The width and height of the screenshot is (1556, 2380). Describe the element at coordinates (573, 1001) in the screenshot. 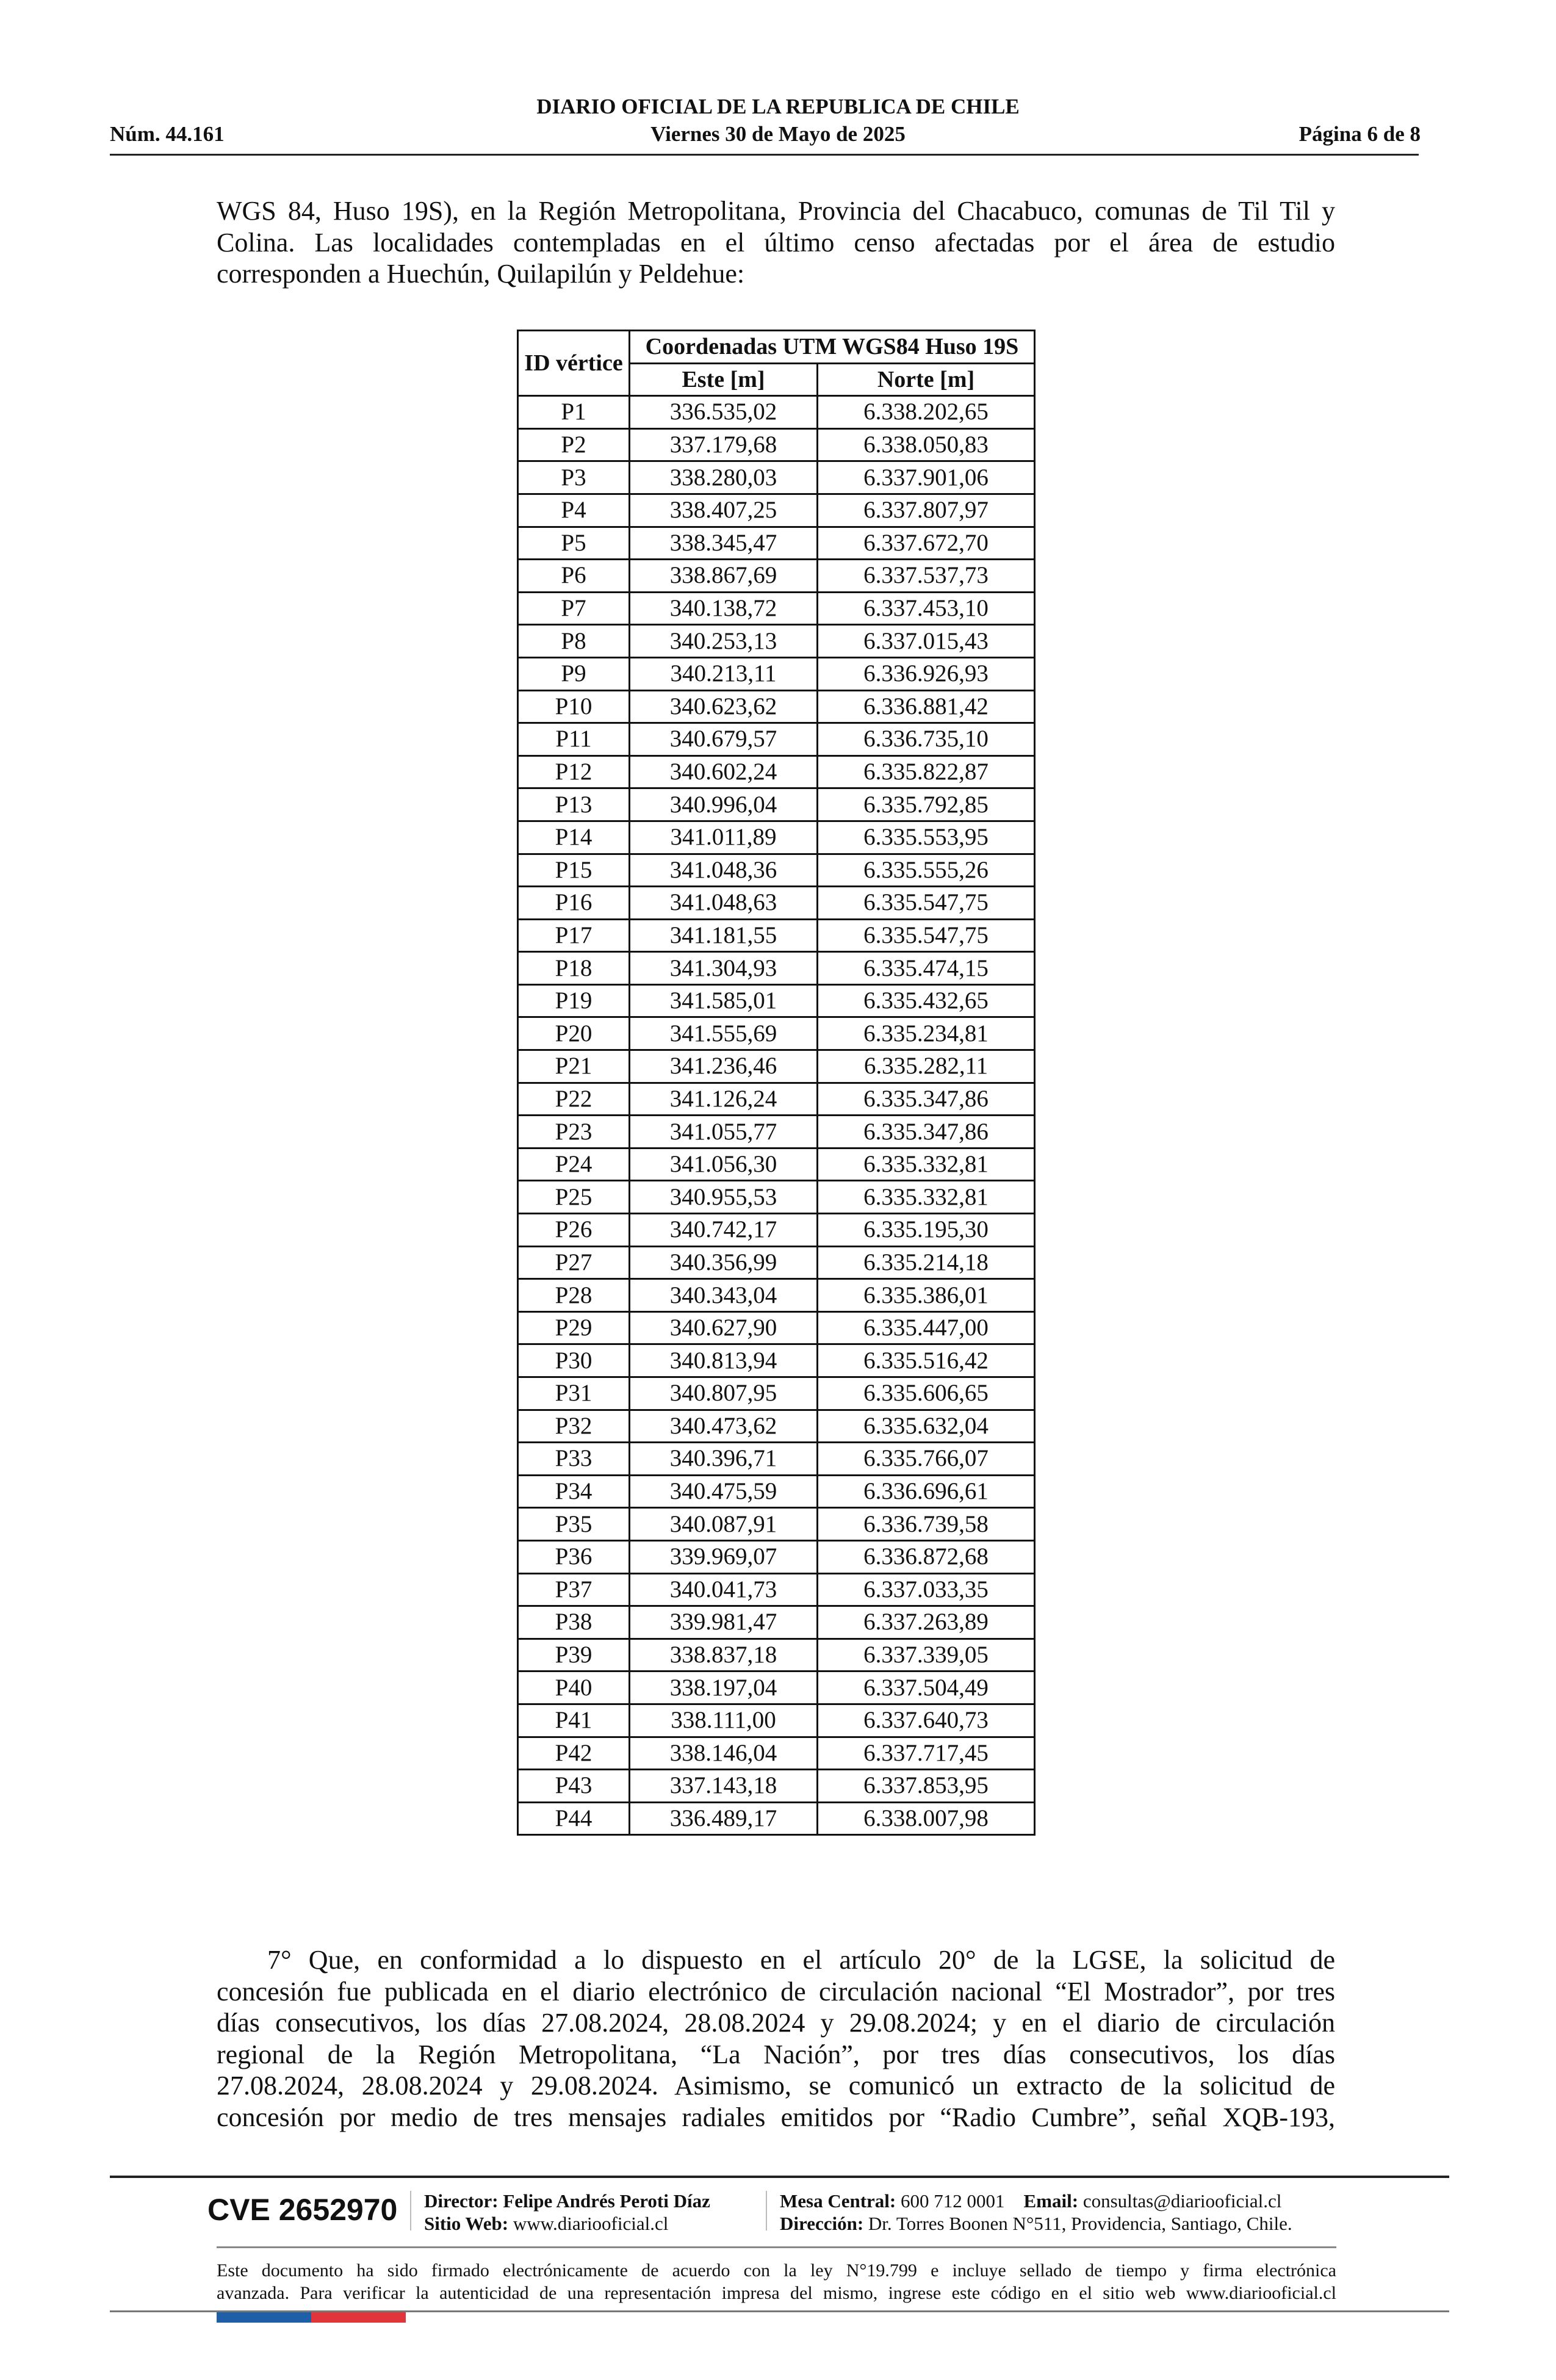

I see `vertex-id-cell: P19` at that location.